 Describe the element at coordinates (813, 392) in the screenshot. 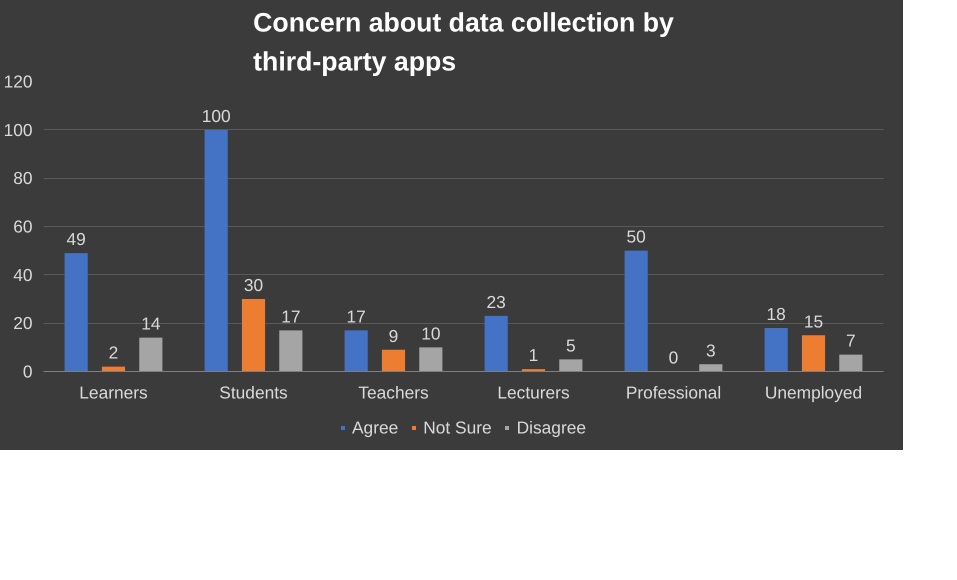

I see `x-tick-label: Unemployed` at that location.